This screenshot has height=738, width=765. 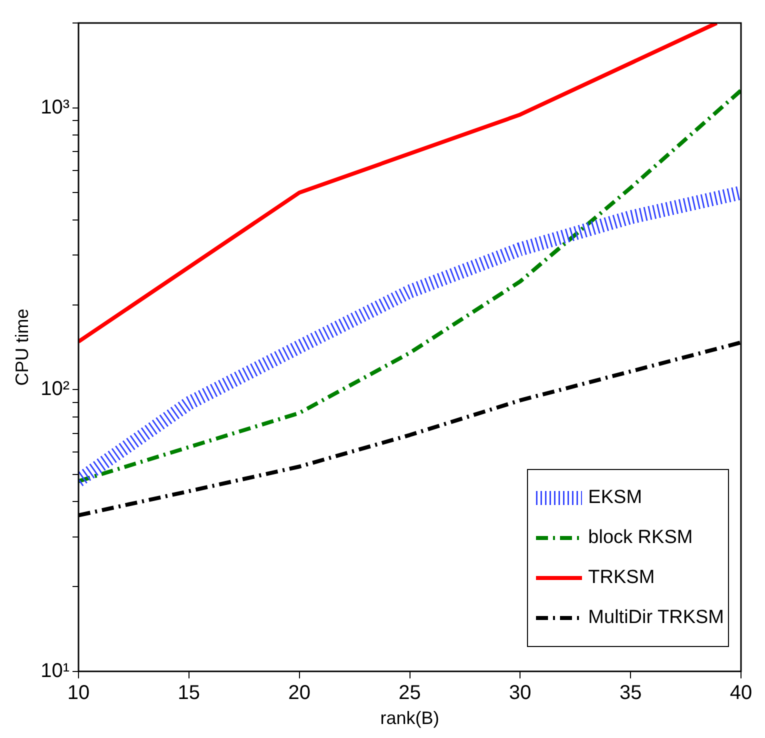 I want to click on x-tick-label: 25, so click(x=409, y=693).